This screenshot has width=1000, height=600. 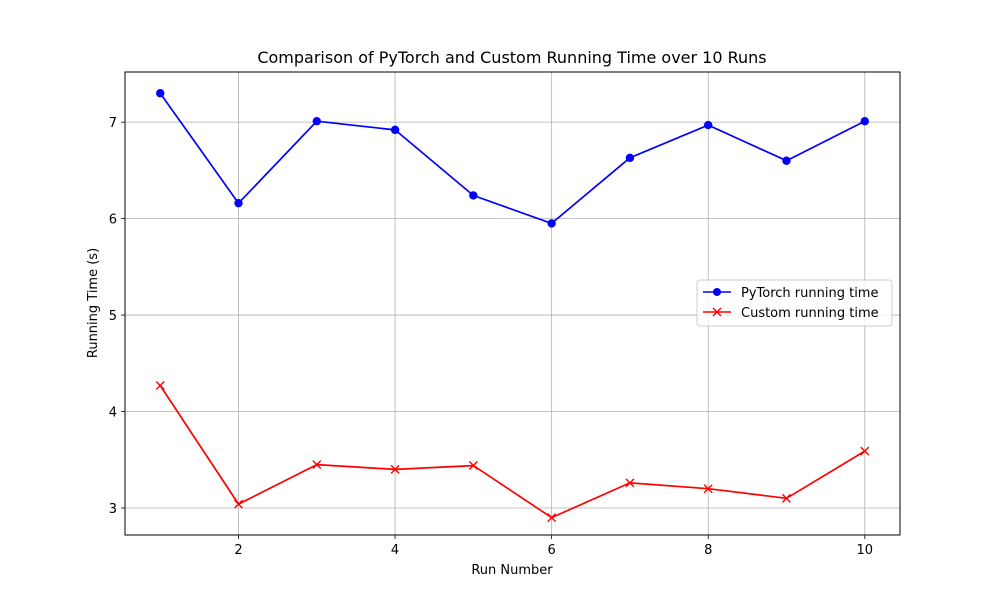 I want to click on x-tick-label: 2, so click(x=238, y=550).